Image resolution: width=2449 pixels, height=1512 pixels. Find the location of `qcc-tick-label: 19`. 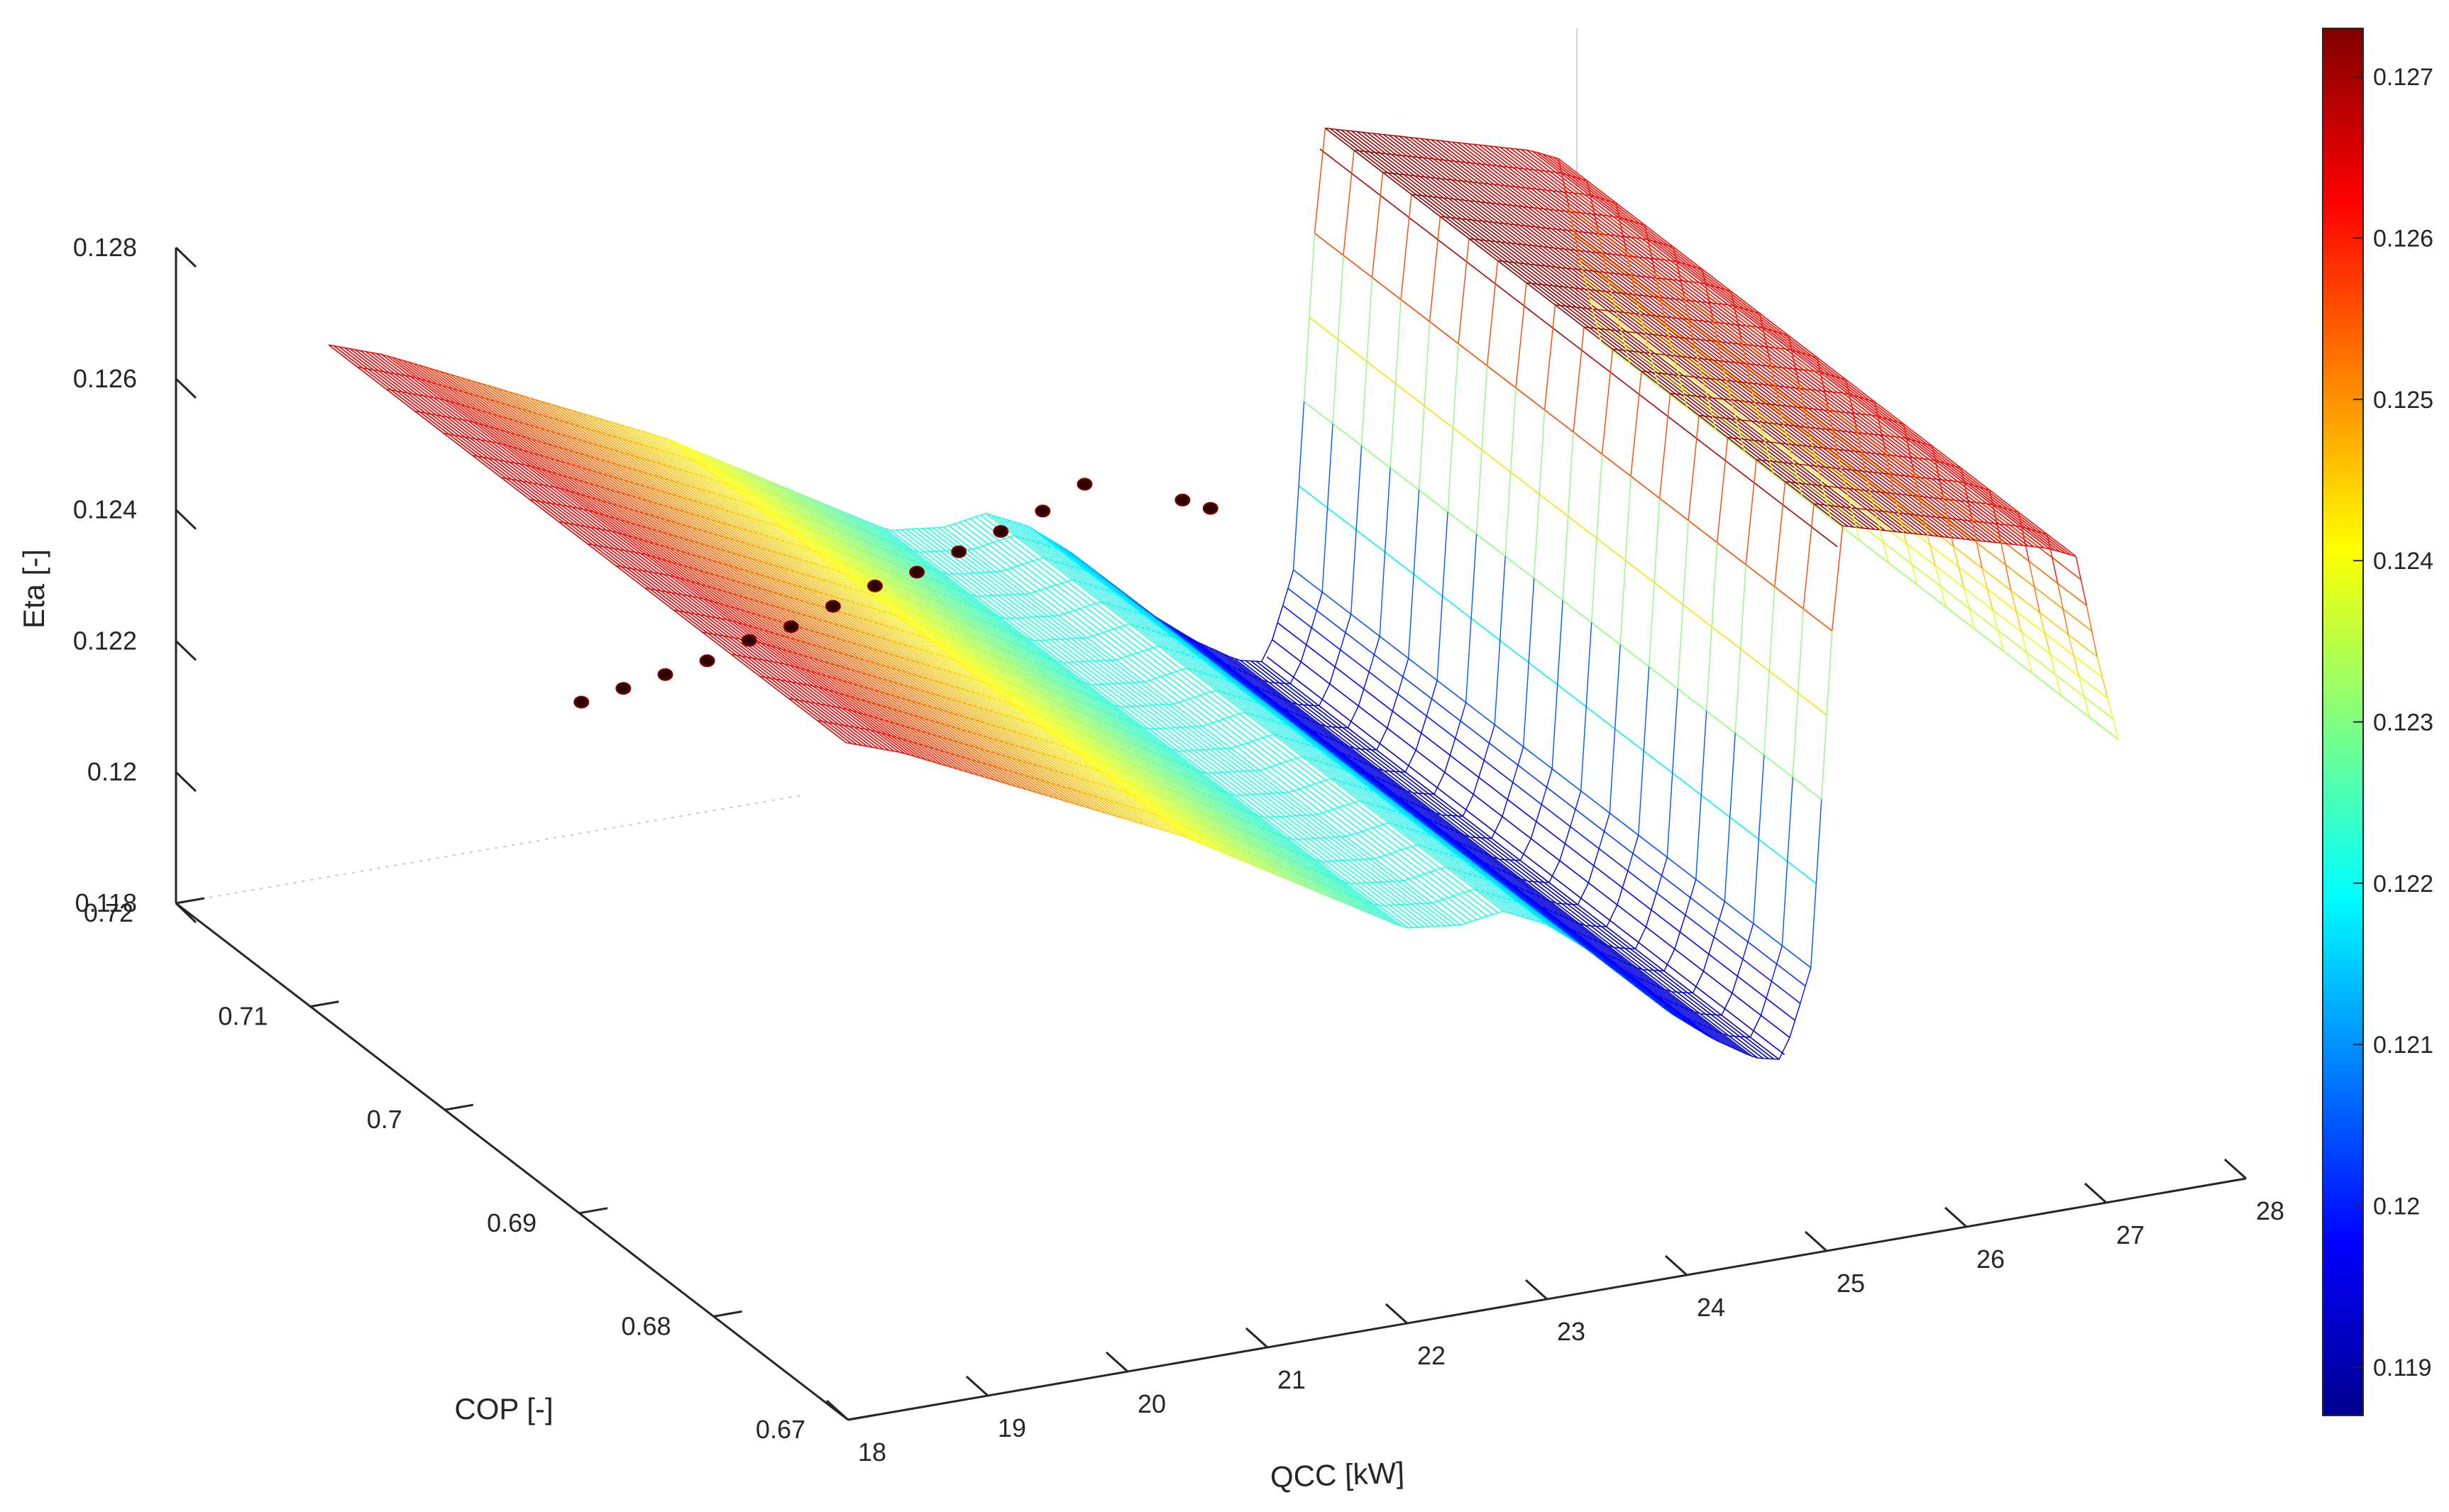

qcc-tick-label: 19 is located at coordinates (1012, 1427).